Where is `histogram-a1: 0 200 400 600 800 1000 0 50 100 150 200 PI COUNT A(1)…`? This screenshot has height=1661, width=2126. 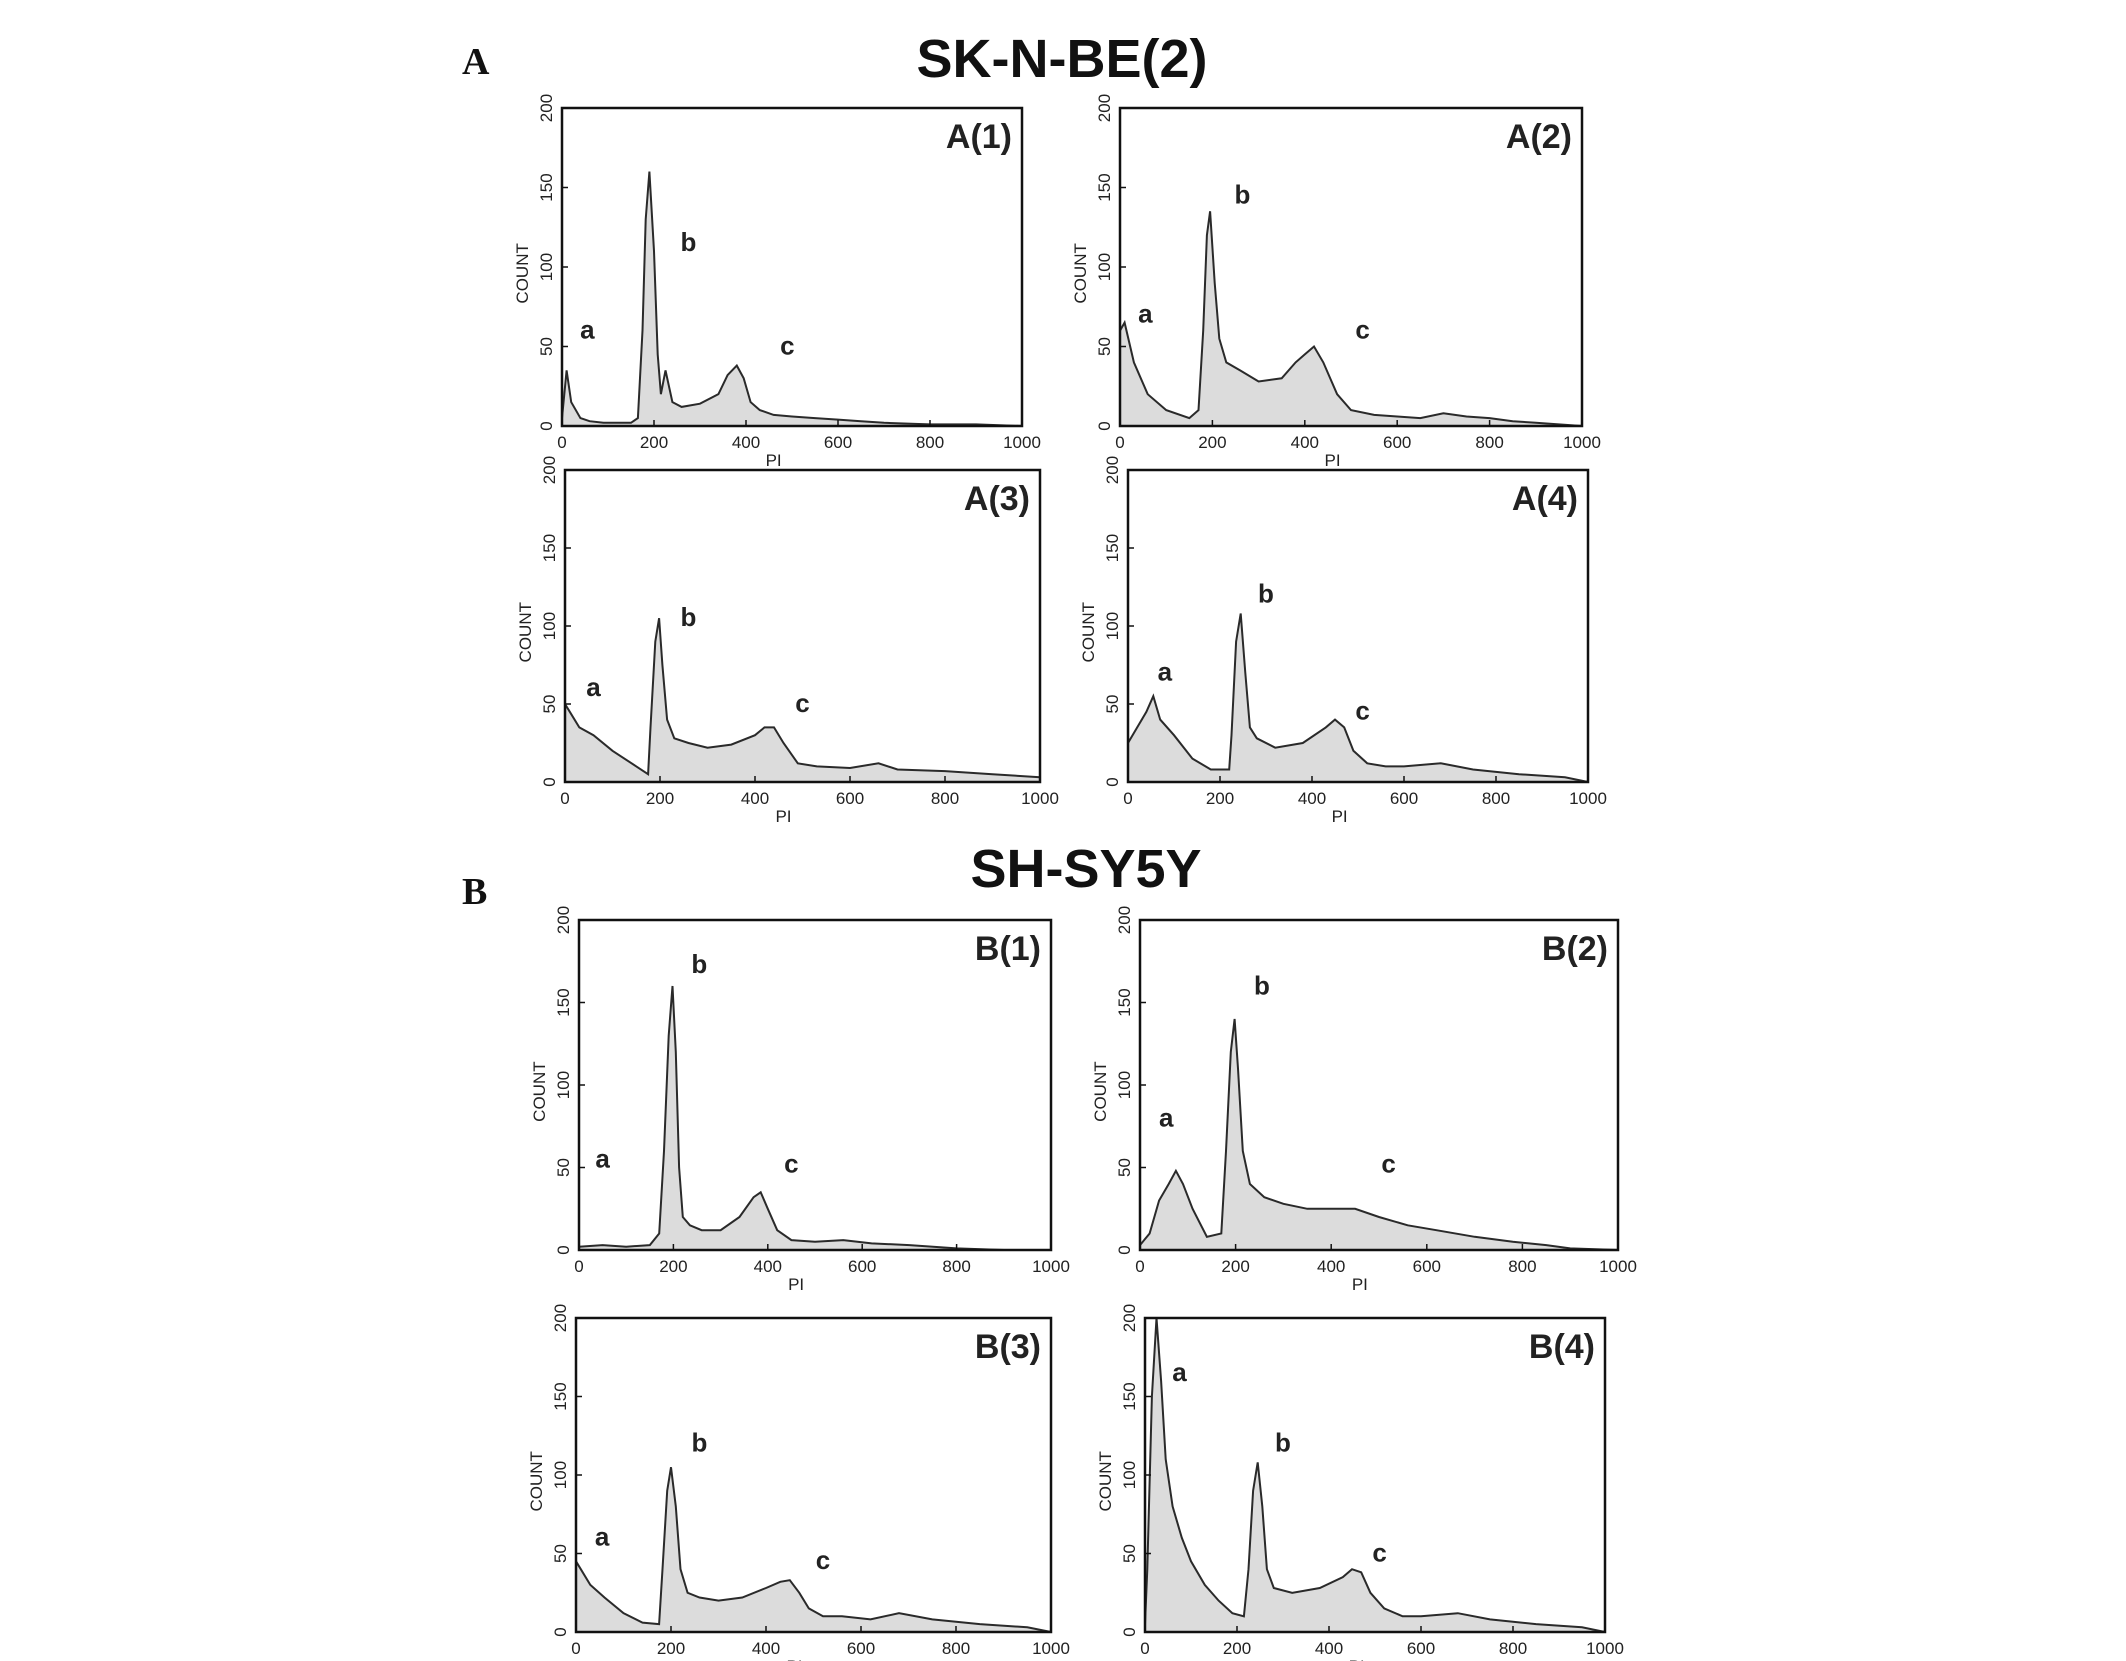 histogram-a1: 0 200 400 600 800 1000 0 50 100 150 200 PI COUNT A(1)… is located at coordinates (777, 282).